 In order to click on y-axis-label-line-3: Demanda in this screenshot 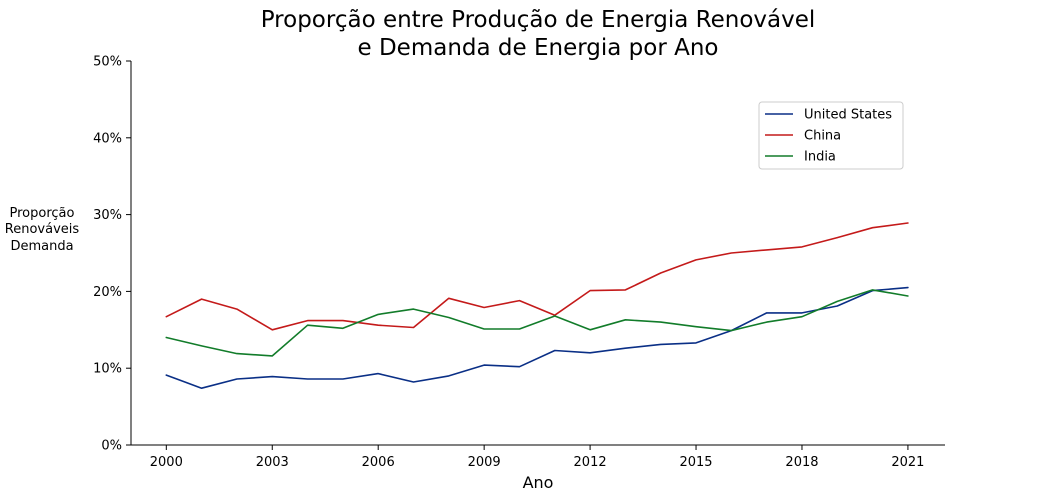, I will do `click(41, 246)`.